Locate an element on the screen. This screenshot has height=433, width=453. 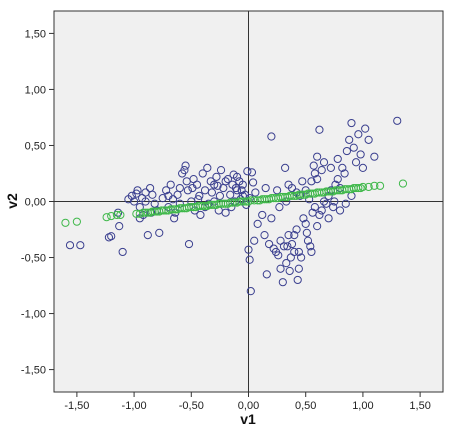
y-axis-title: v2 is located at coordinates (12, 201).